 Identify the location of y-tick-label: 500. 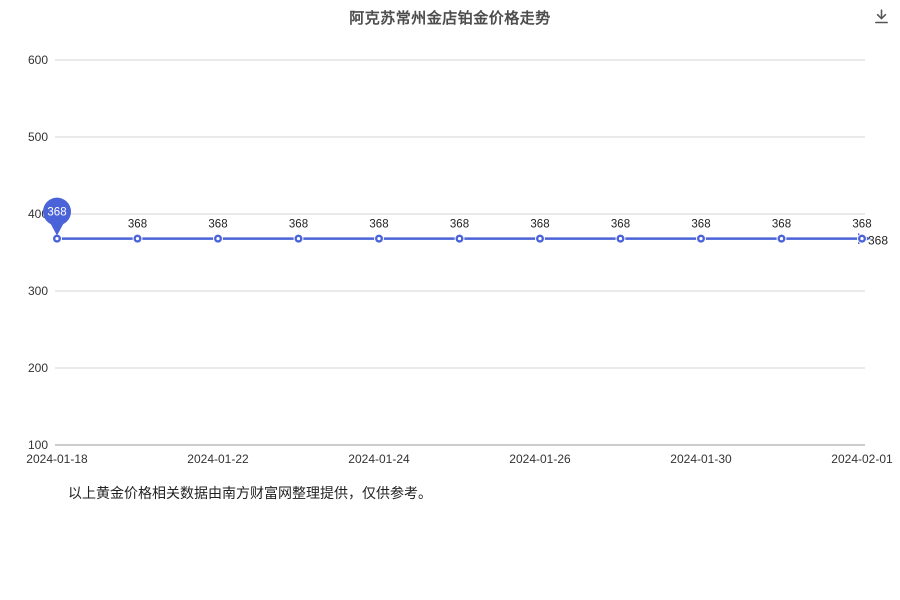
(38, 137).